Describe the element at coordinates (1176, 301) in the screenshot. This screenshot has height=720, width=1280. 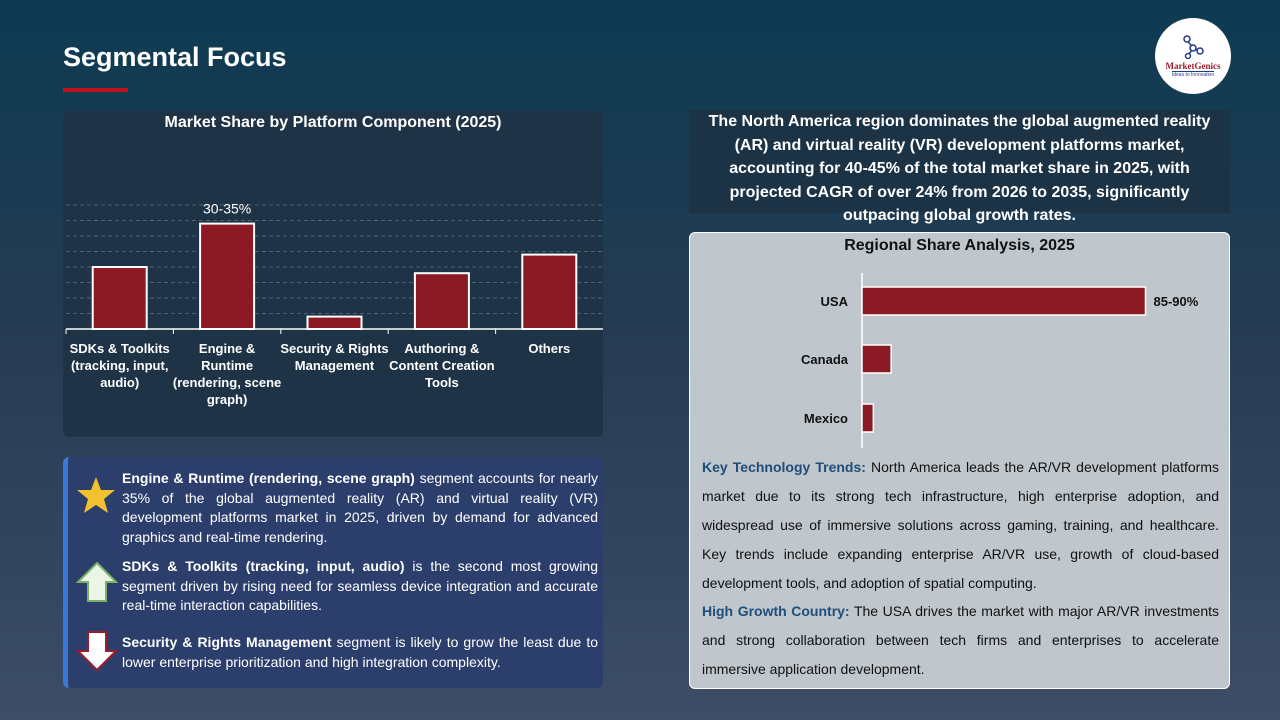
I see `data-label: 85-90%` at that location.